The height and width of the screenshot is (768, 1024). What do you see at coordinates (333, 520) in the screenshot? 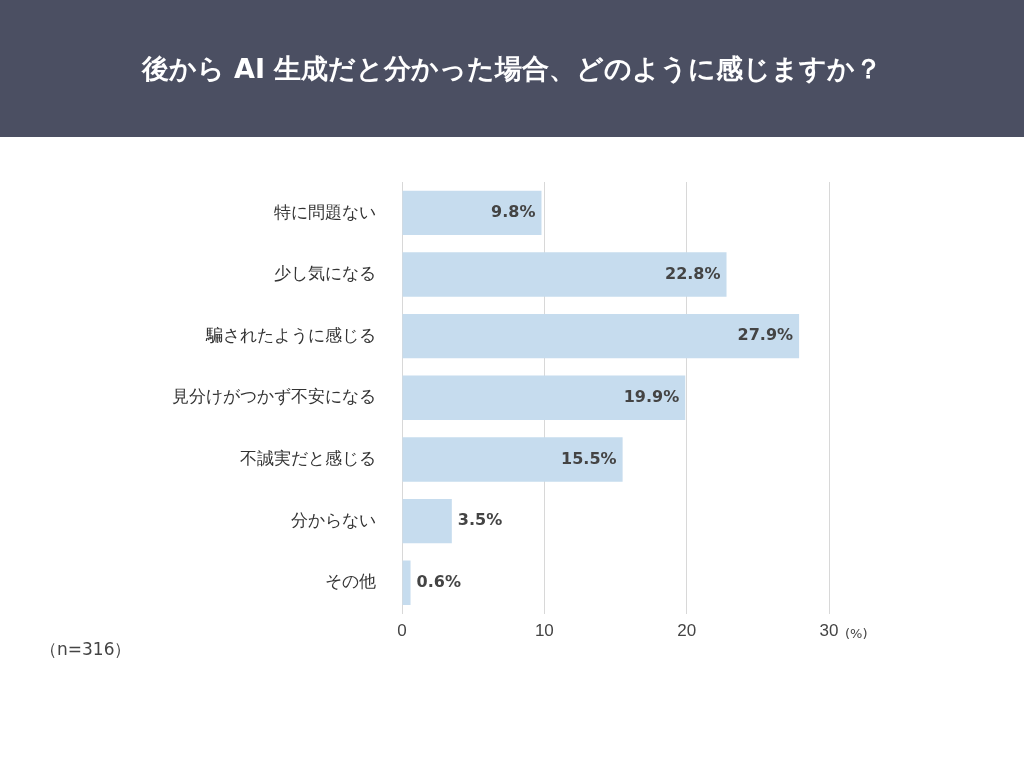
I see `y-tick-label: 分からない` at bounding box center [333, 520].